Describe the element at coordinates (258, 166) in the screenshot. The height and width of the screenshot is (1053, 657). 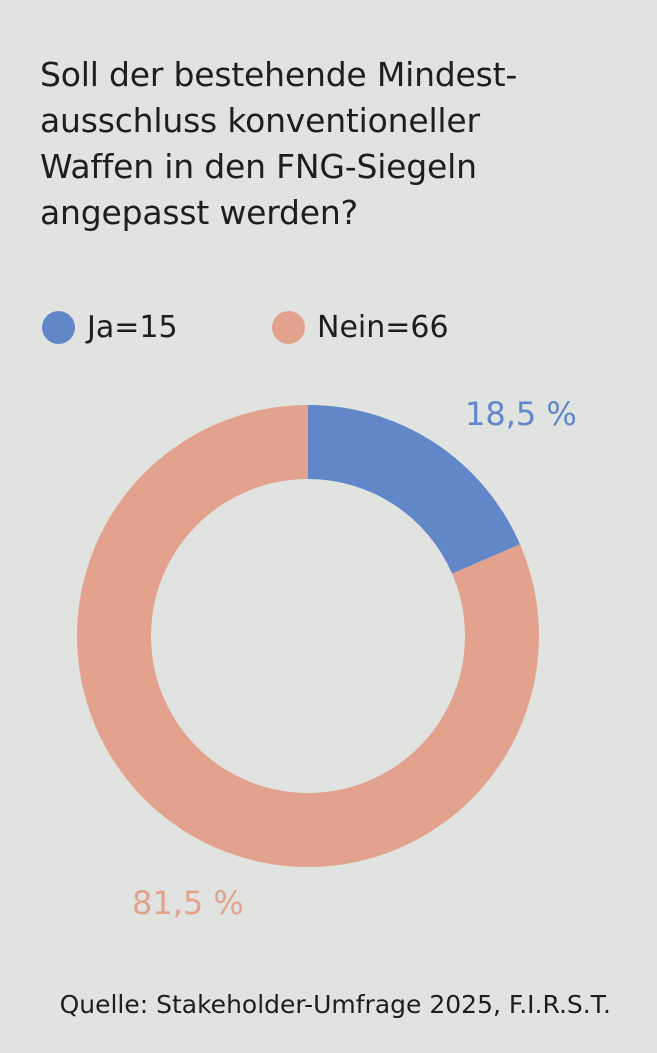
I see `title-line-3: Waffen in den FNG-Siegeln` at that location.